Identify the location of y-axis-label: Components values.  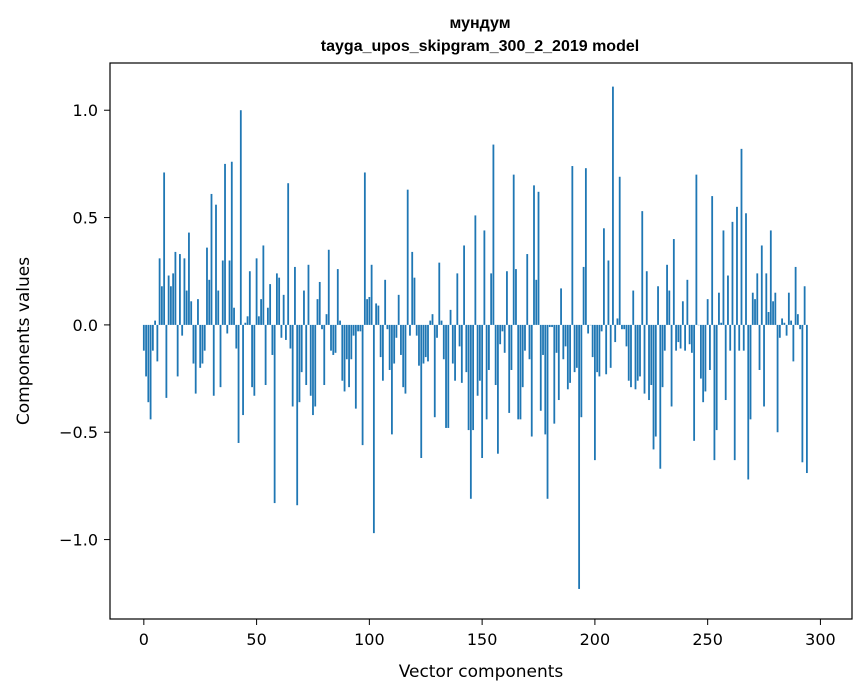
(24, 341).